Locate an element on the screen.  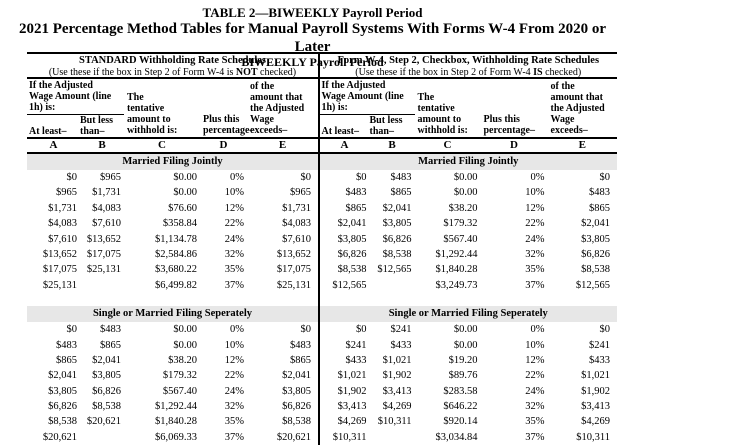
at-least-header: At least– is located at coordinates (340, 131).